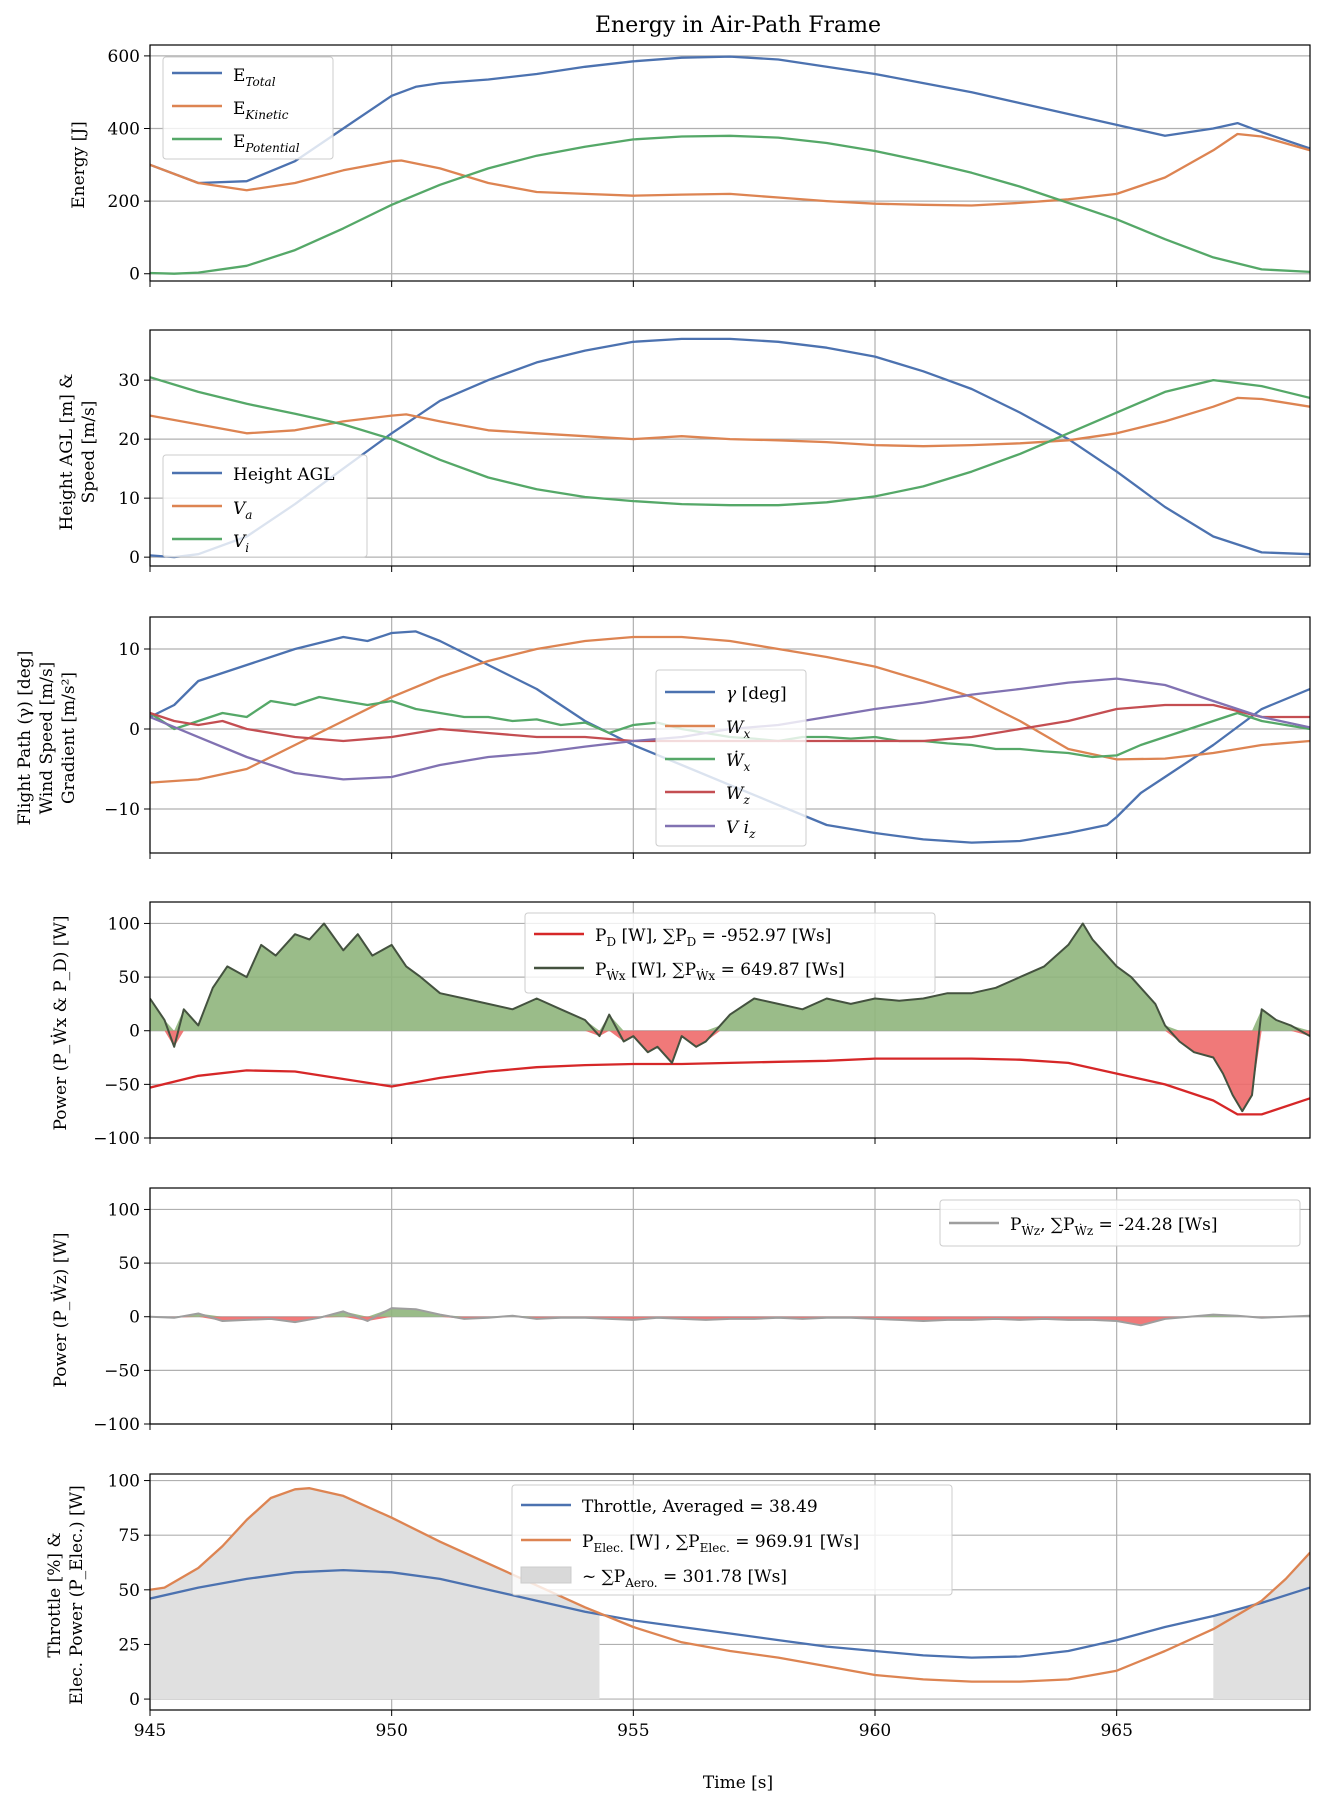  What do you see at coordinates (134, 1700) in the screenshot?
I see `panel-6-y-tick-label: 0` at bounding box center [134, 1700].